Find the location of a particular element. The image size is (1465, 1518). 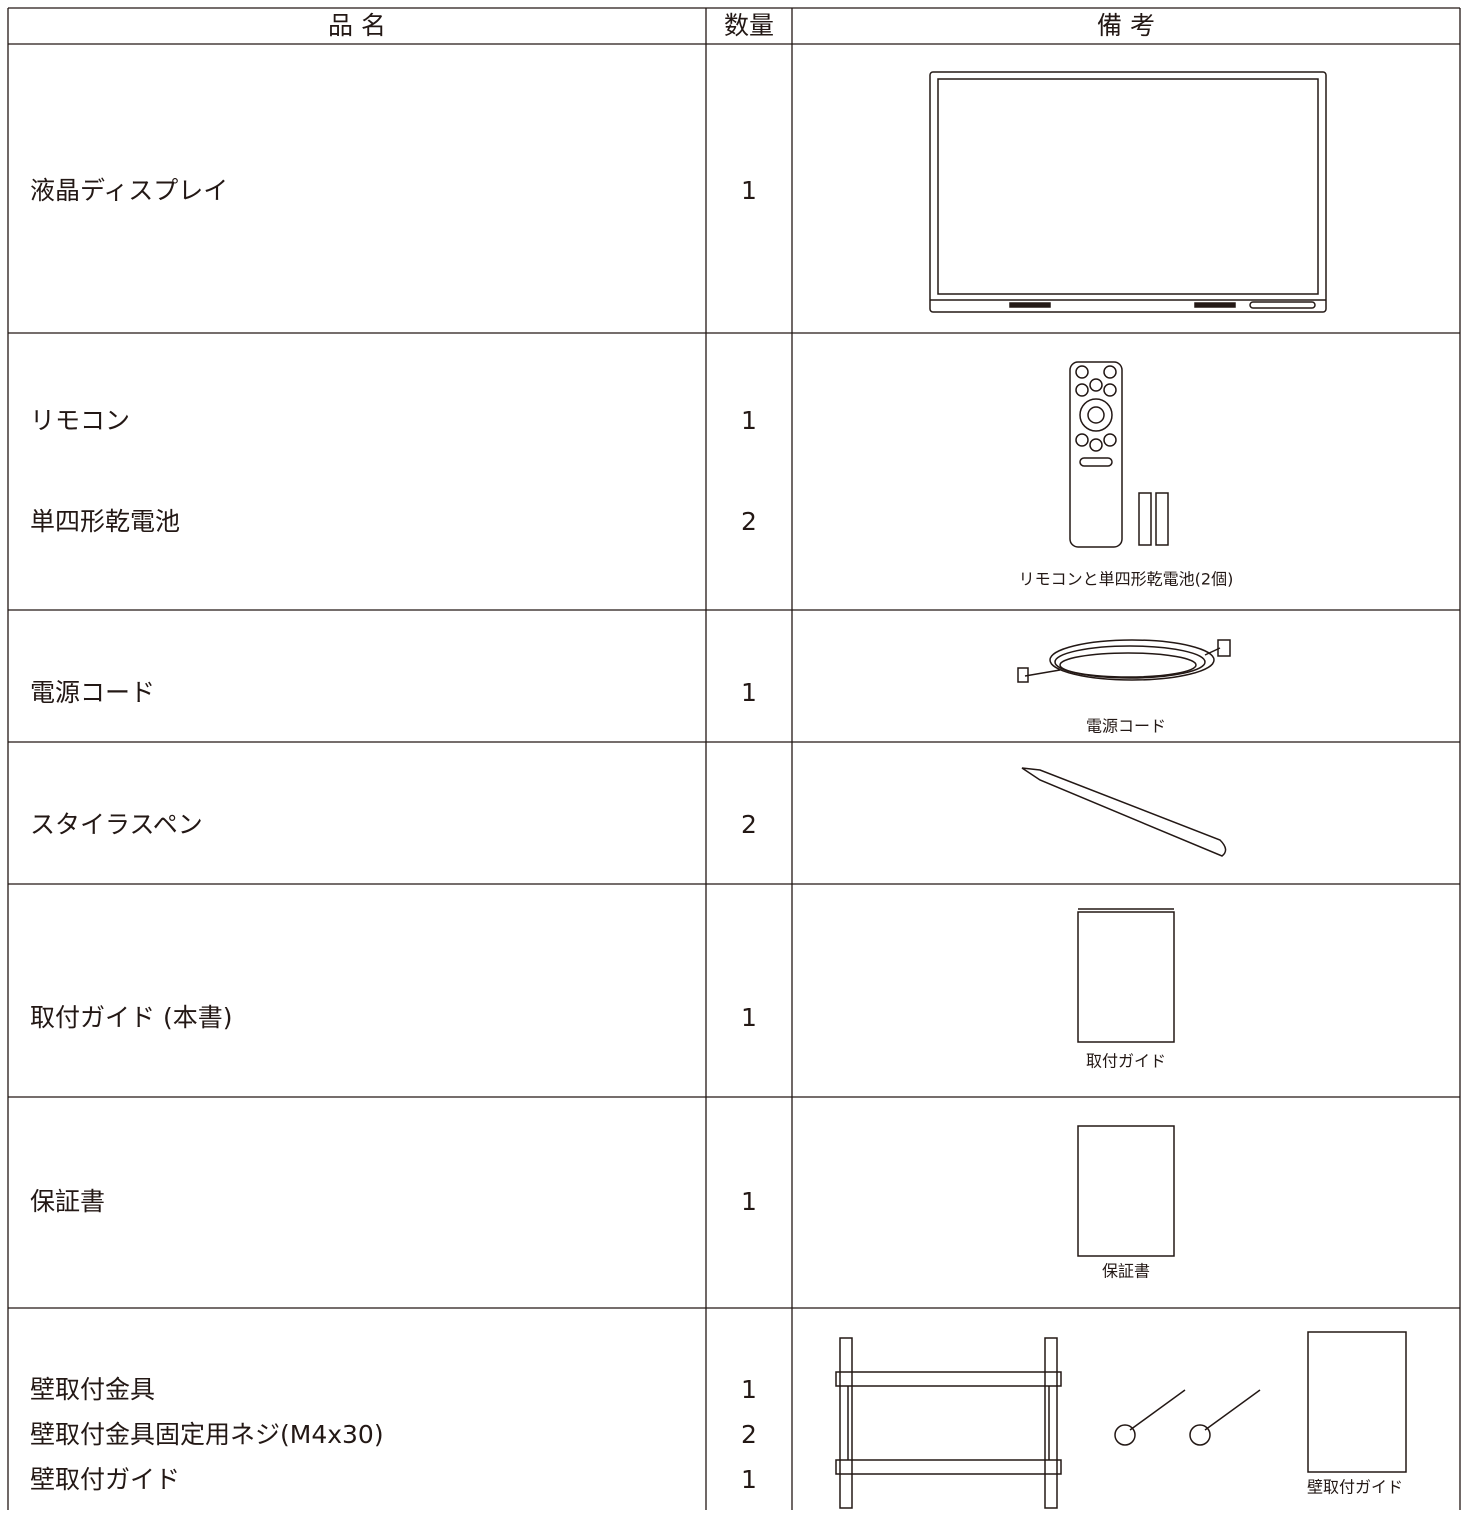

illustration-caption: リモコンと単四形乾電池(2個) is located at coordinates (1126, 579).